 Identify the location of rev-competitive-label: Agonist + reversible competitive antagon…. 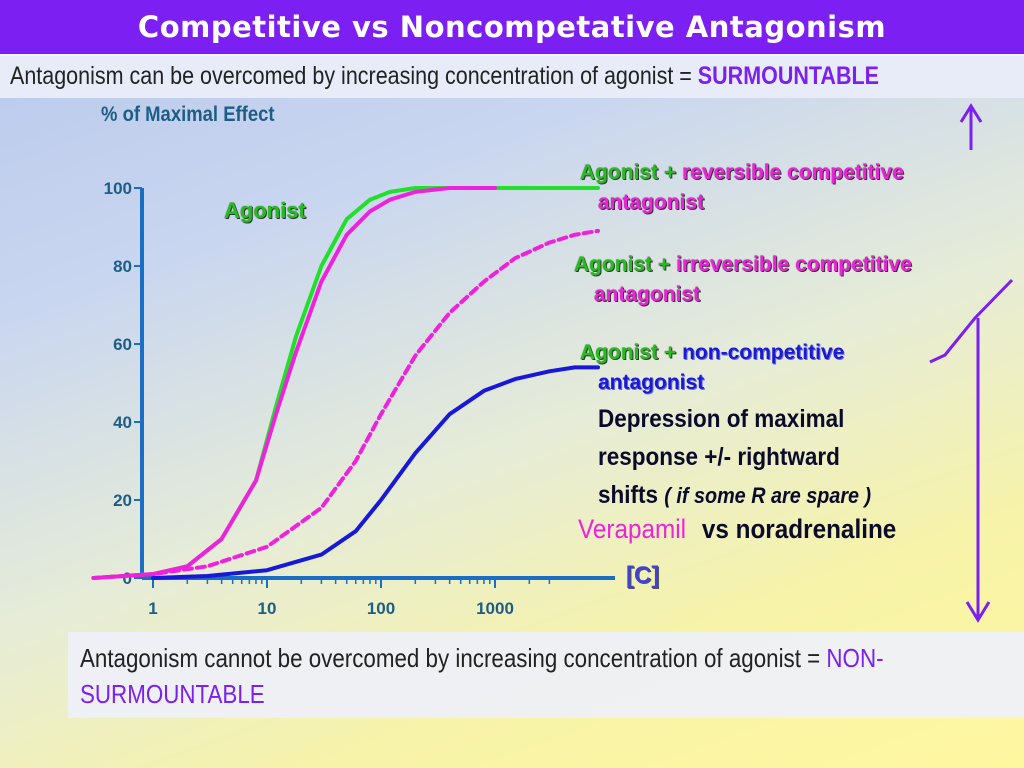
(742, 187).